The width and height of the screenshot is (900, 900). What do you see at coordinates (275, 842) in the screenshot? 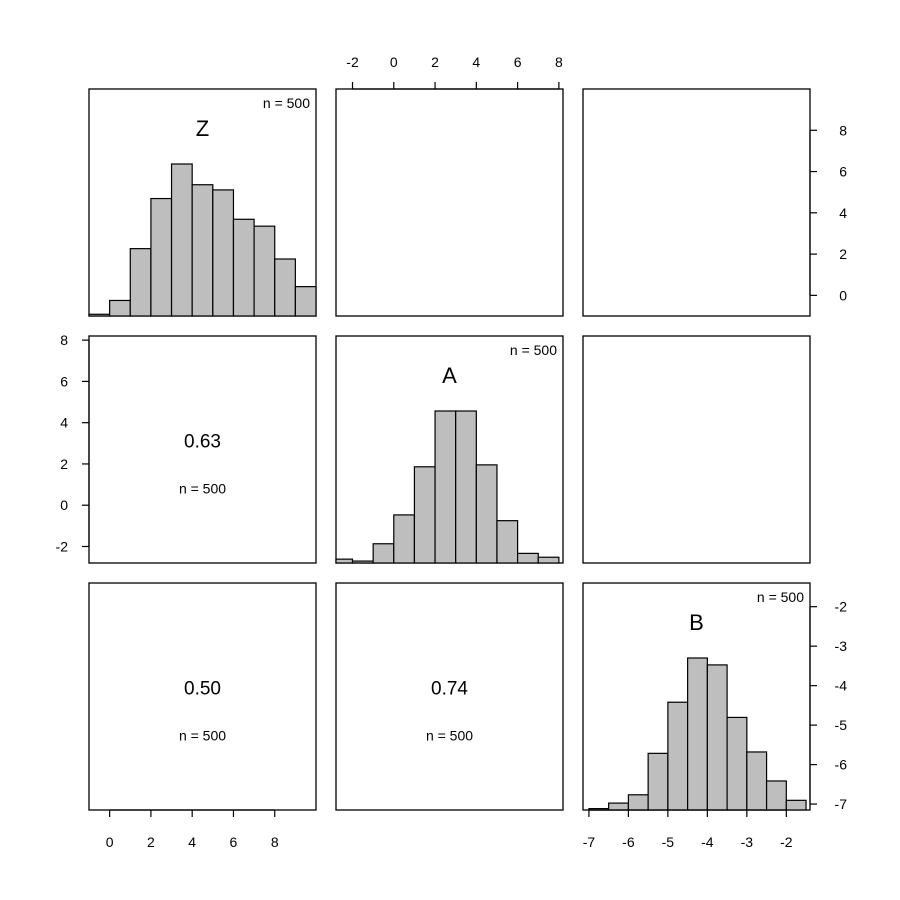
I see `tick-label-Z-4: 8` at bounding box center [275, 842].